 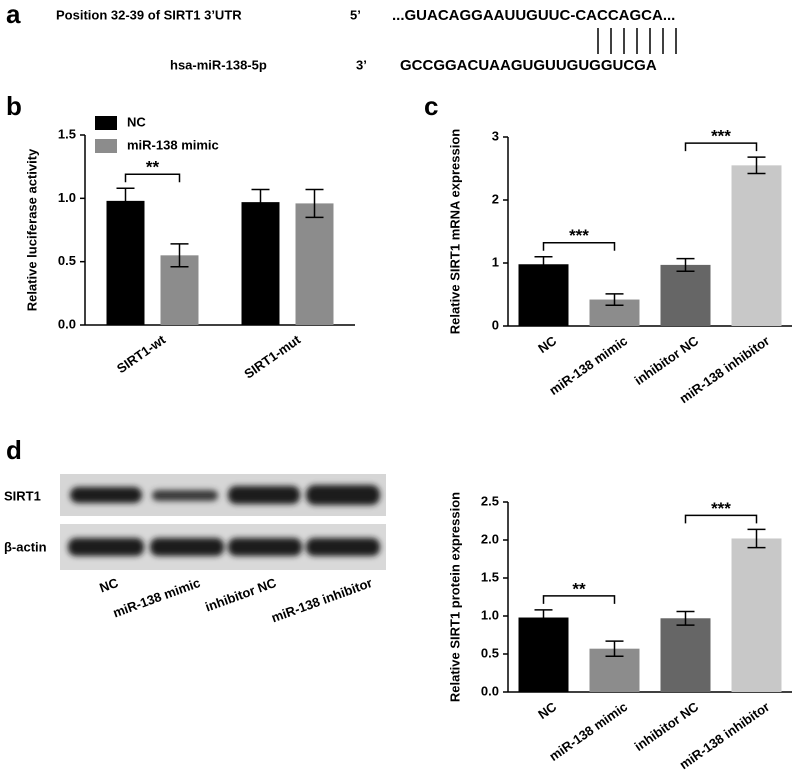 I want to click on x-tick-label: SIRT1-wt, so click(x=141, y=354).